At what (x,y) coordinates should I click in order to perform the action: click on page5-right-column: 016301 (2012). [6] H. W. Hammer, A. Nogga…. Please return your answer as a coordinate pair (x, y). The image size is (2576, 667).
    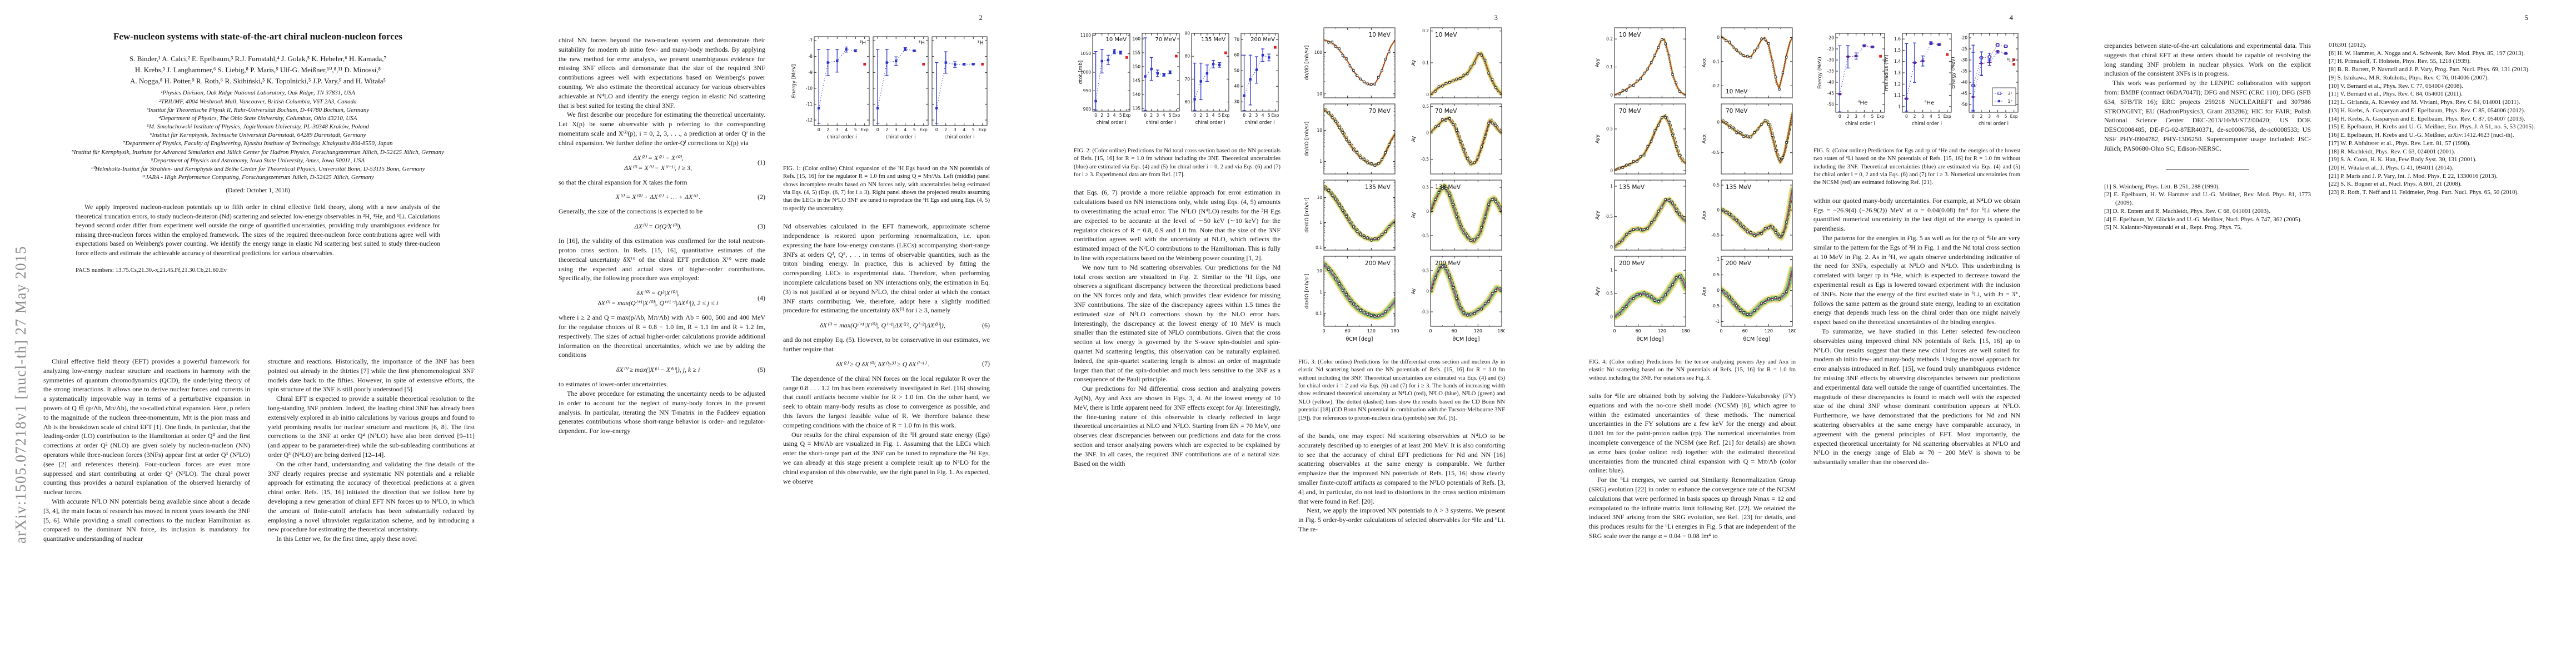
    Looking at the image, I should click on (2432, 119).